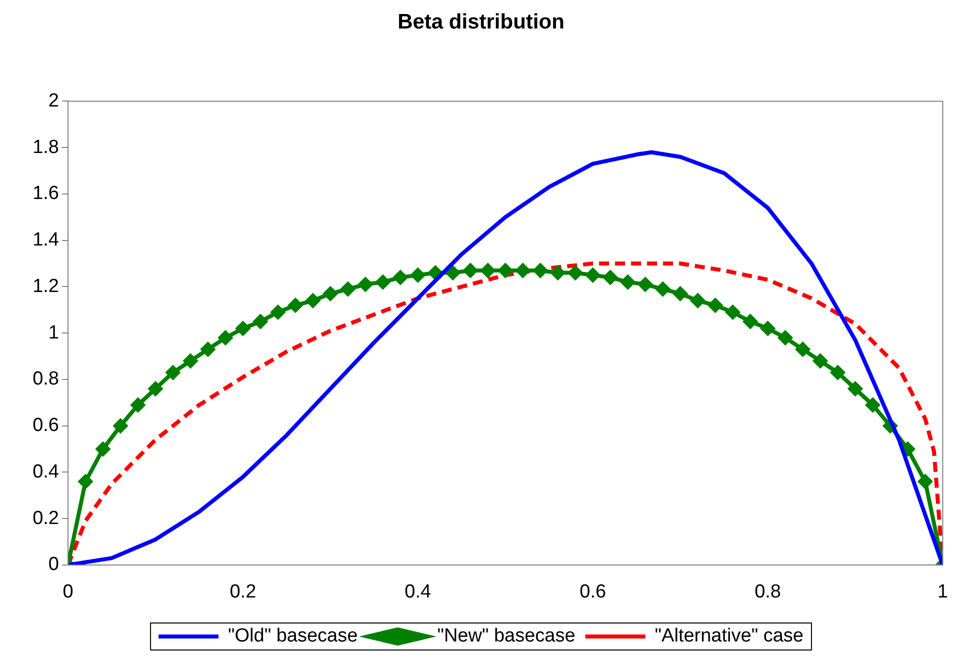 Image resolution: width=958 pixels, height=666 pixels. I want to click on y-tick-label: 1, so click(53, 333).